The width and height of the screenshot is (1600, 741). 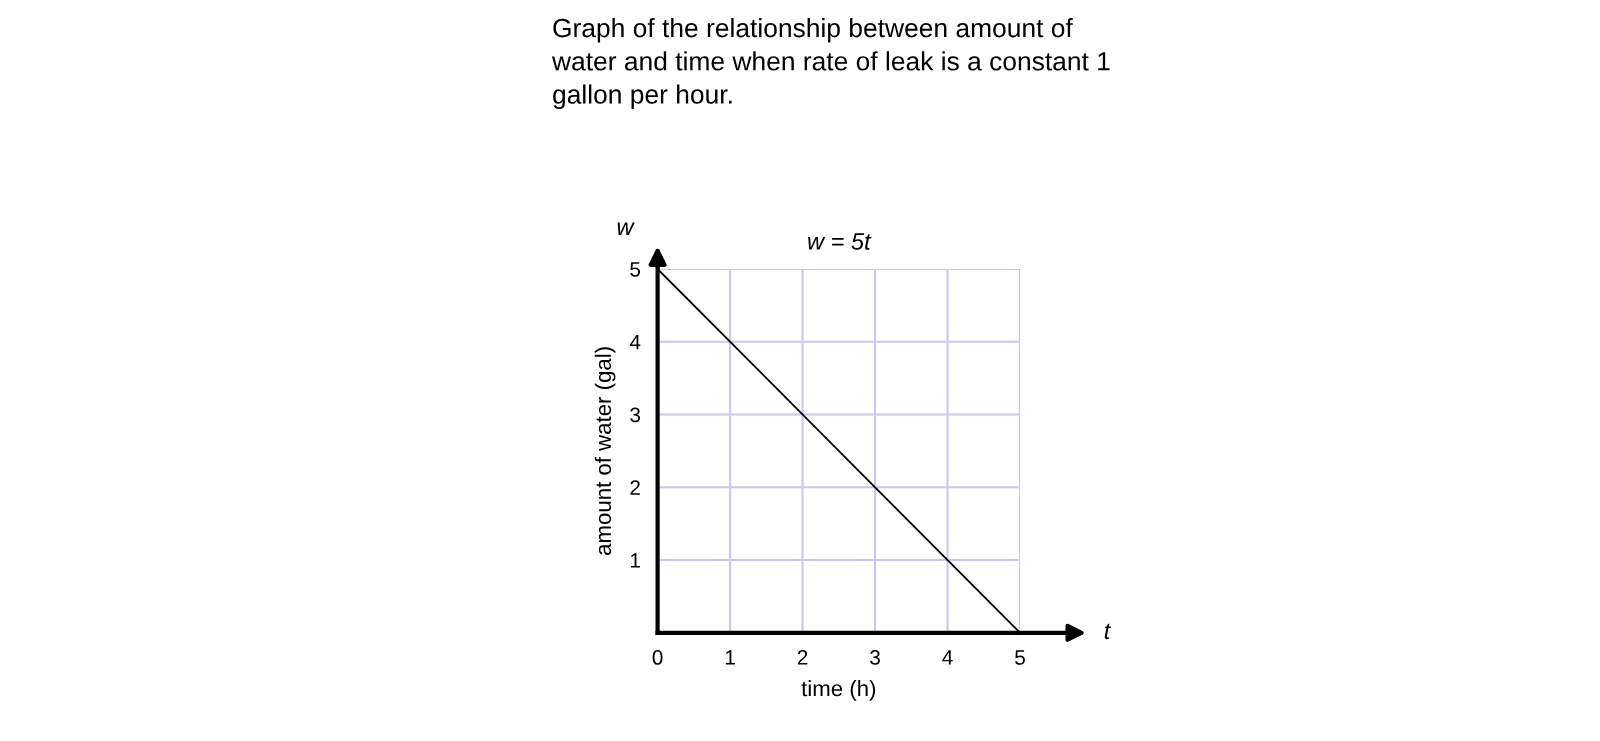 I want to click on y-tick-label: 2, so click(x=635, y=487).